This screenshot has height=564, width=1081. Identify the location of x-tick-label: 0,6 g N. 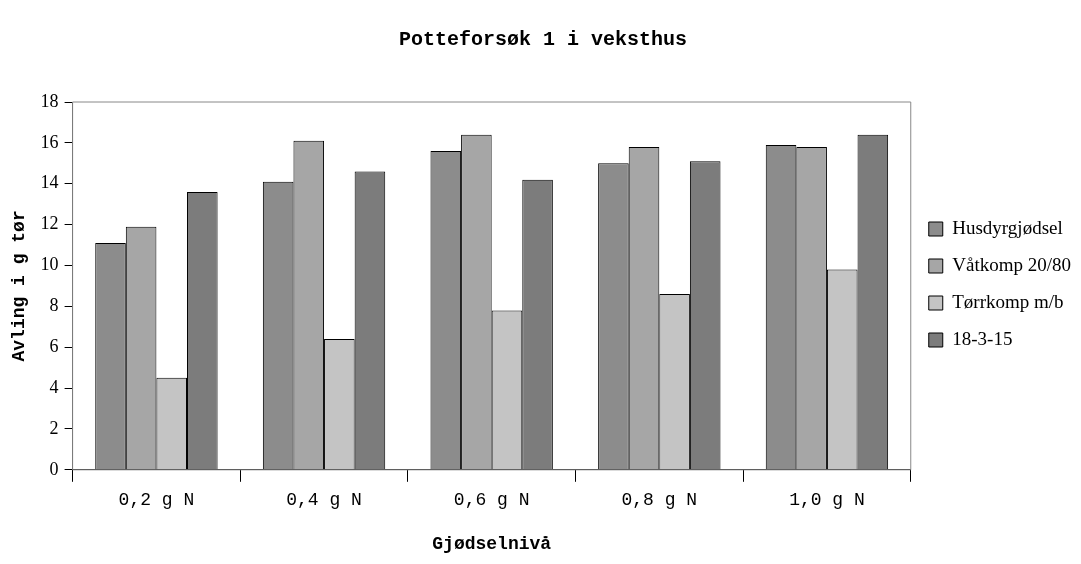
(491, 500).